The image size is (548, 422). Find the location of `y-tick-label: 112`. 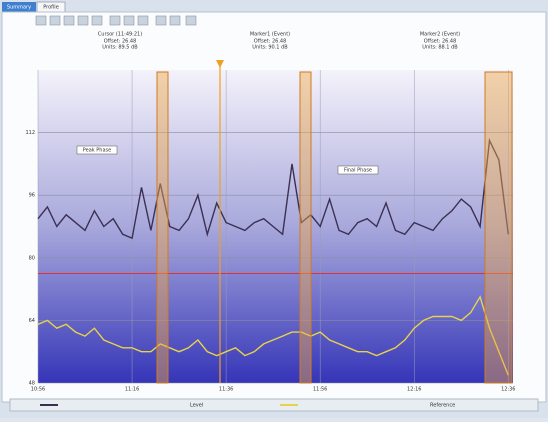

y-tick-label: 112 is located at coordinates (30, 133).